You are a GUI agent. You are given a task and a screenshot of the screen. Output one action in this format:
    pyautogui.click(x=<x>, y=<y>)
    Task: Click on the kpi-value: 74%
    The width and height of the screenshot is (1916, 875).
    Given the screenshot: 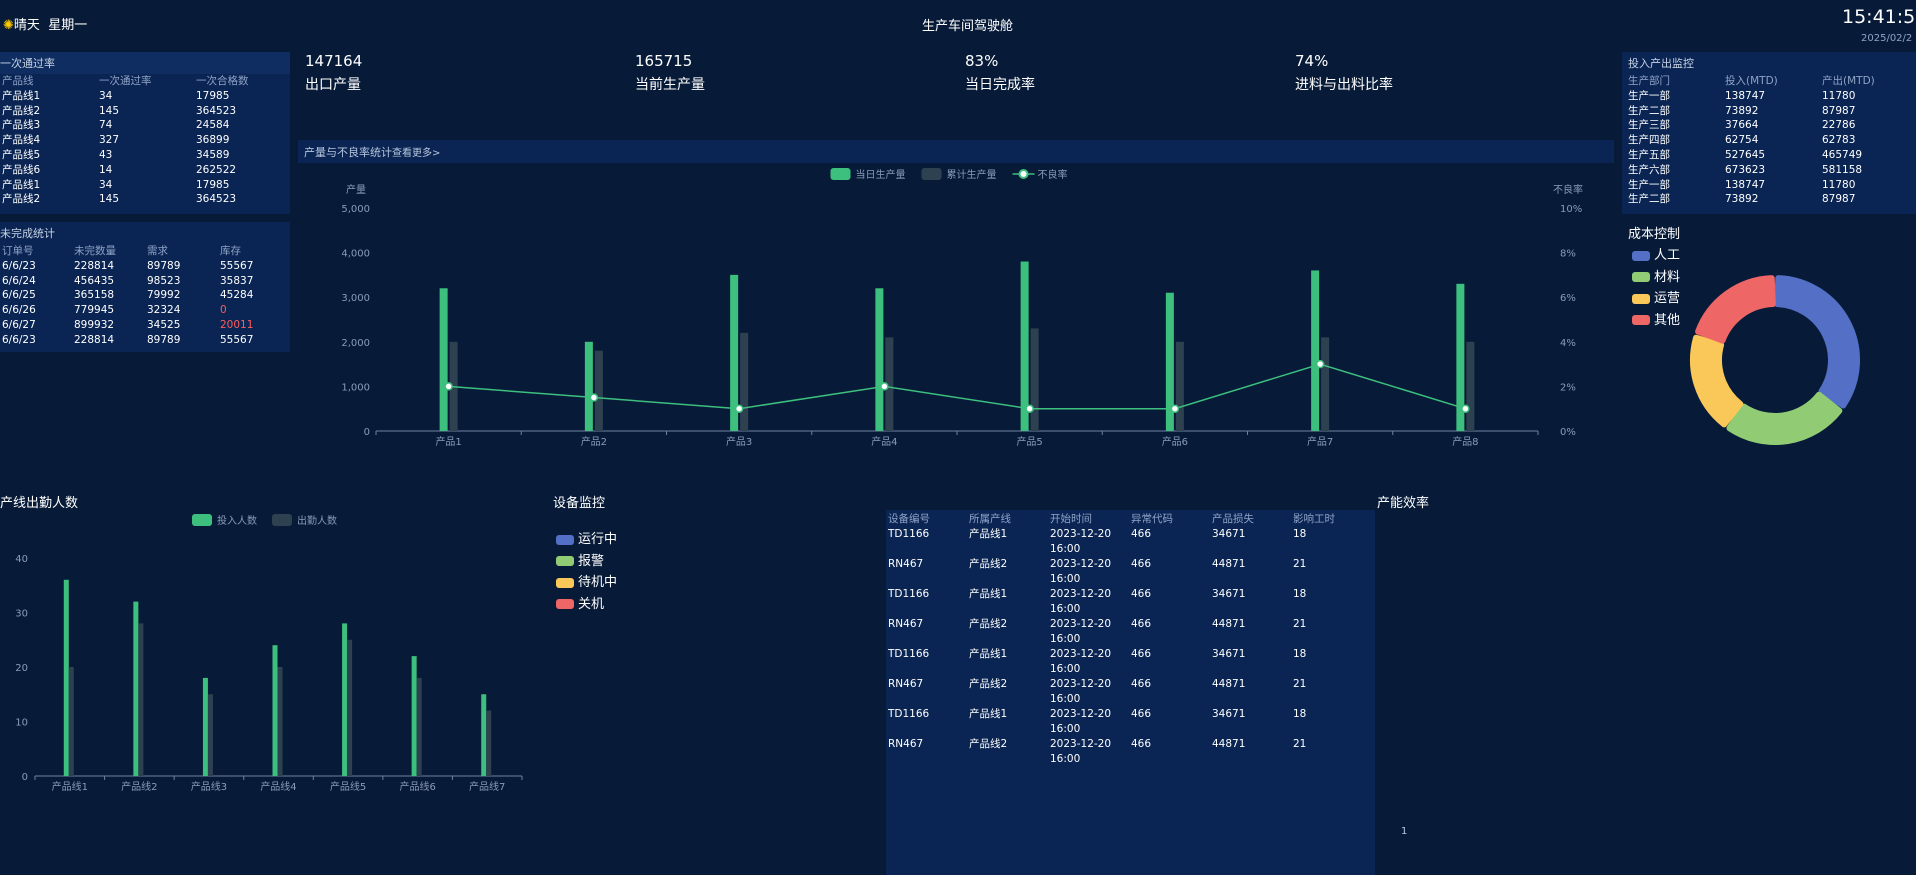 What is the action you would take?
    pyautogui.click(x=1312, y=61)
    